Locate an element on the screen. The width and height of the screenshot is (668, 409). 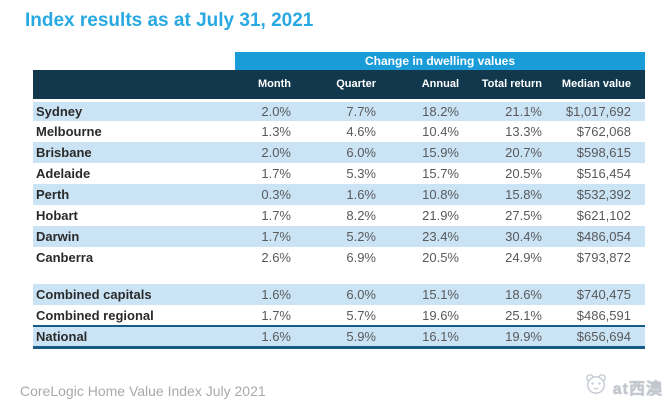
table-row: Adelaide 1.7% 5.3% 15.7% 20.5% $516,454 is located at coordinates (339, 173).